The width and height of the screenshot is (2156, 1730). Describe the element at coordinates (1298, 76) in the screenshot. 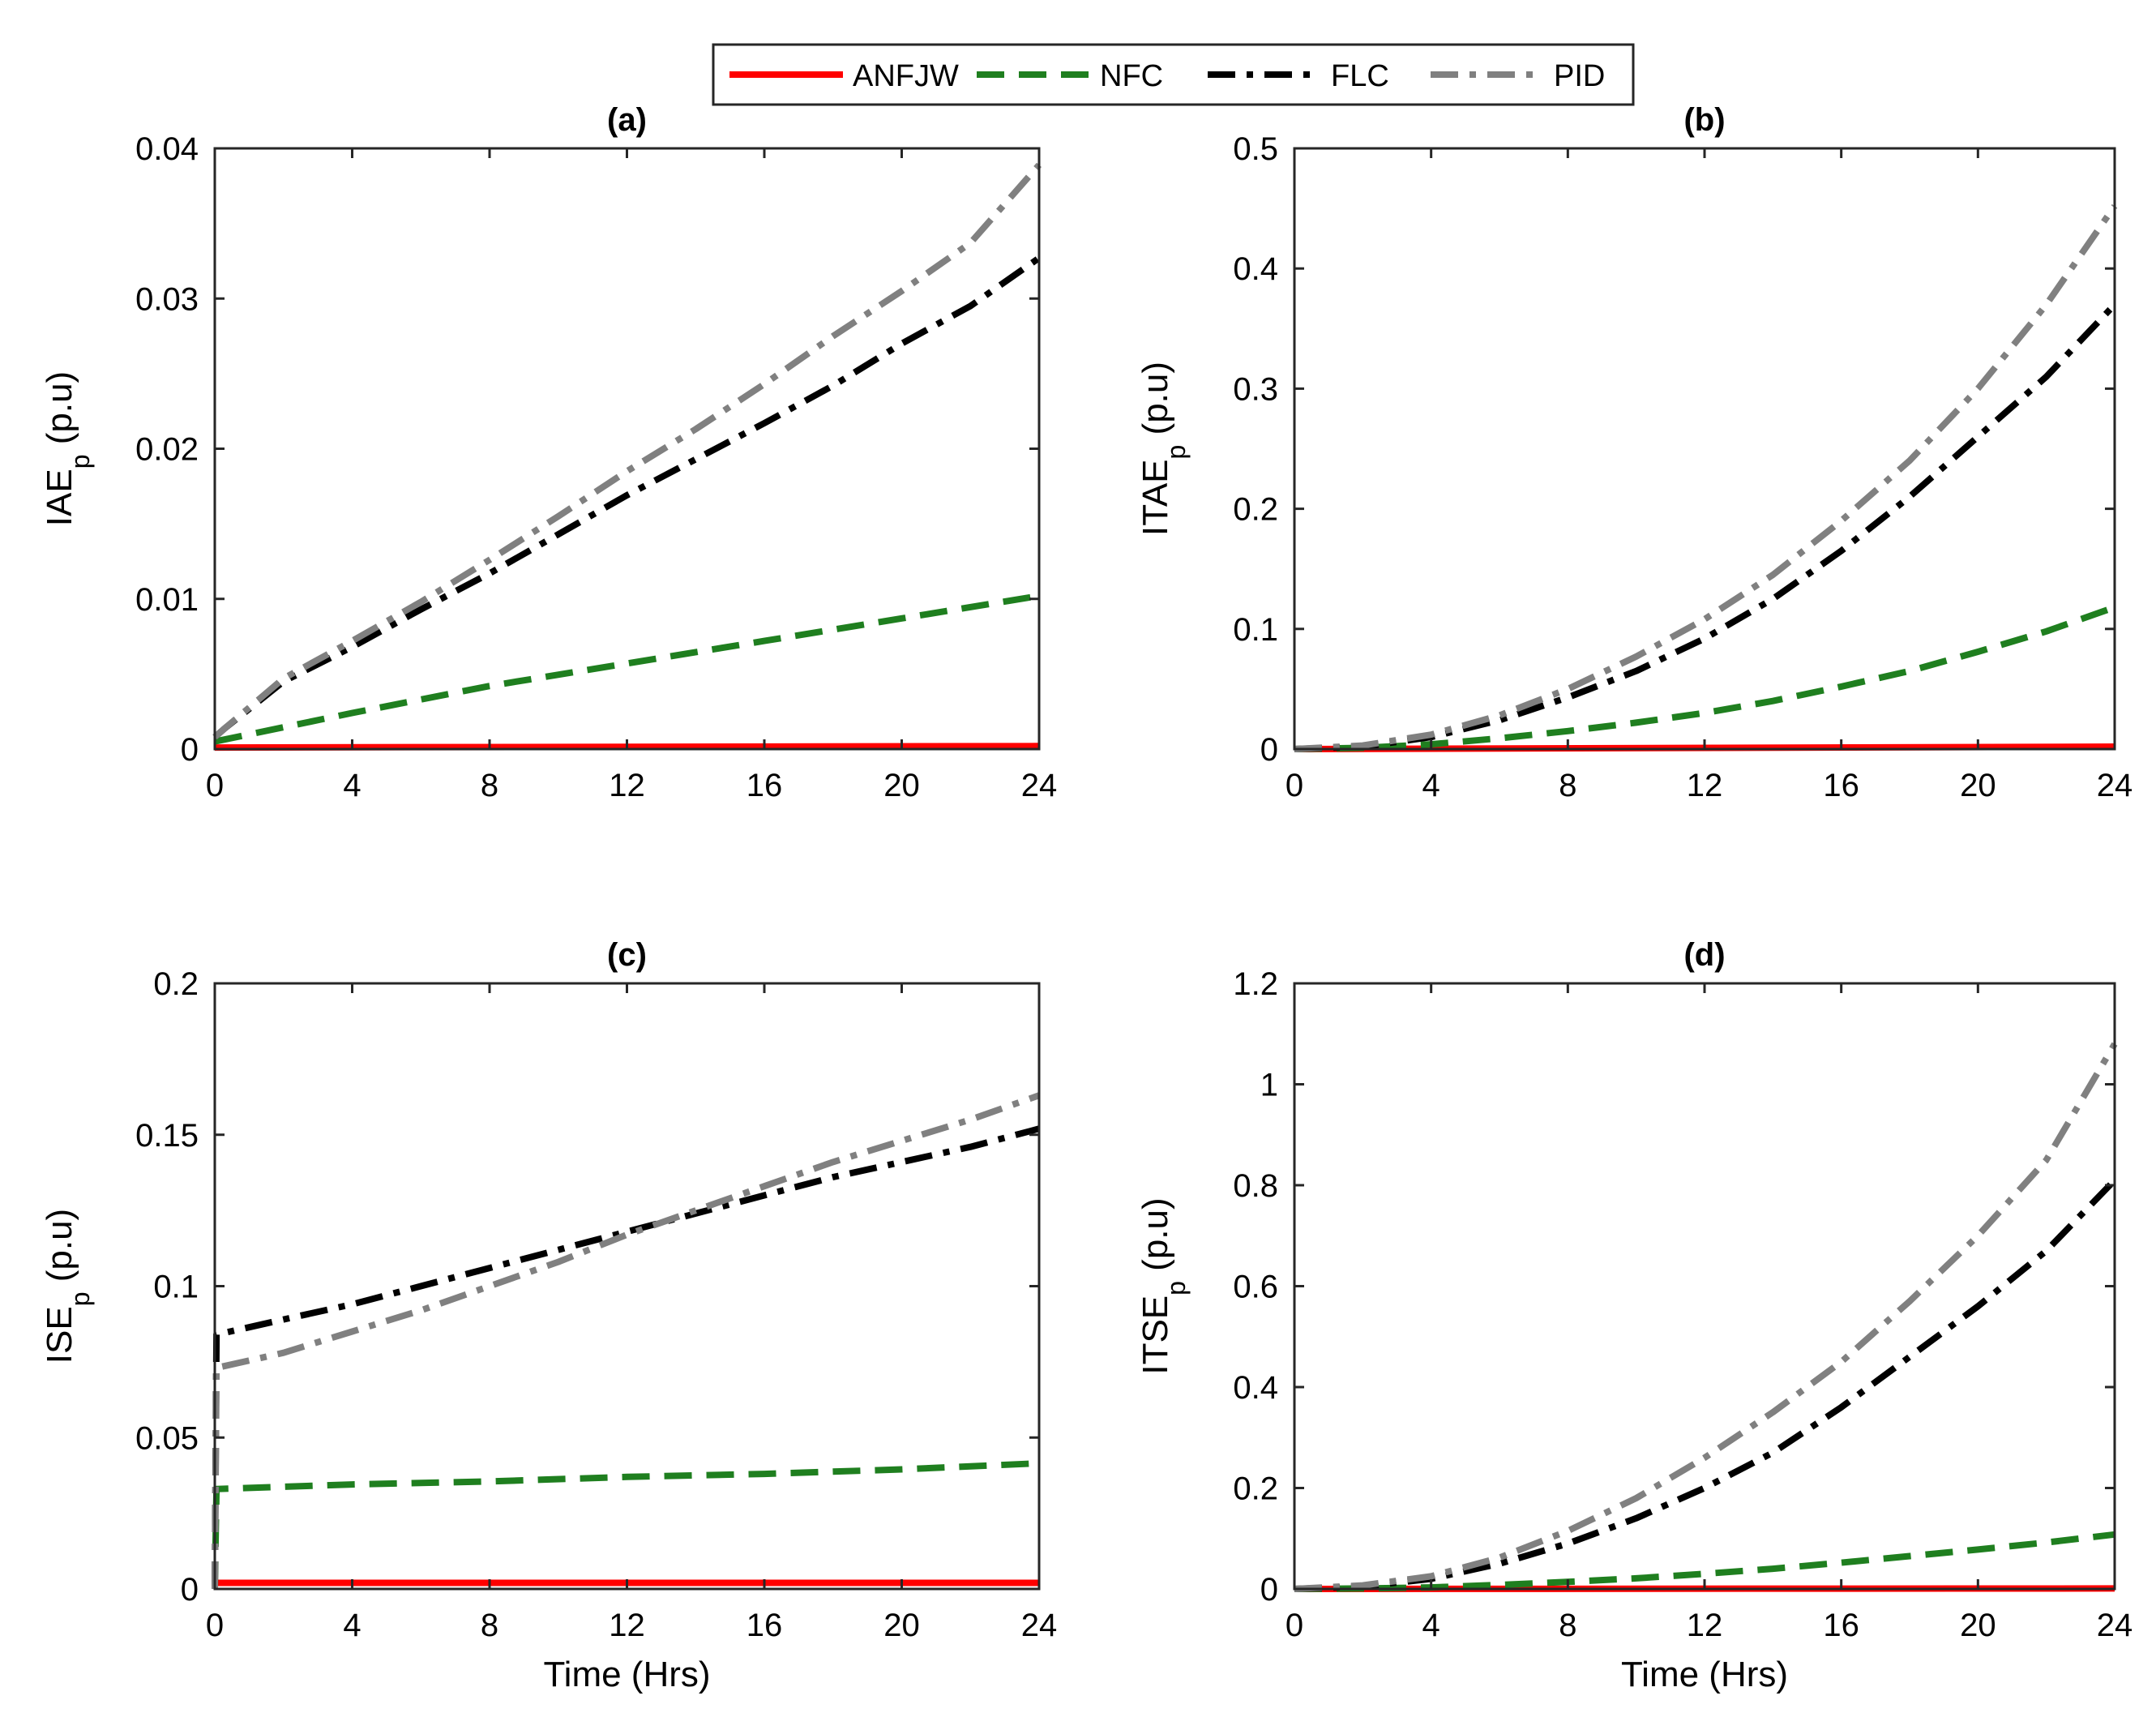

I see `legend-item-flc: FLC` at that location.